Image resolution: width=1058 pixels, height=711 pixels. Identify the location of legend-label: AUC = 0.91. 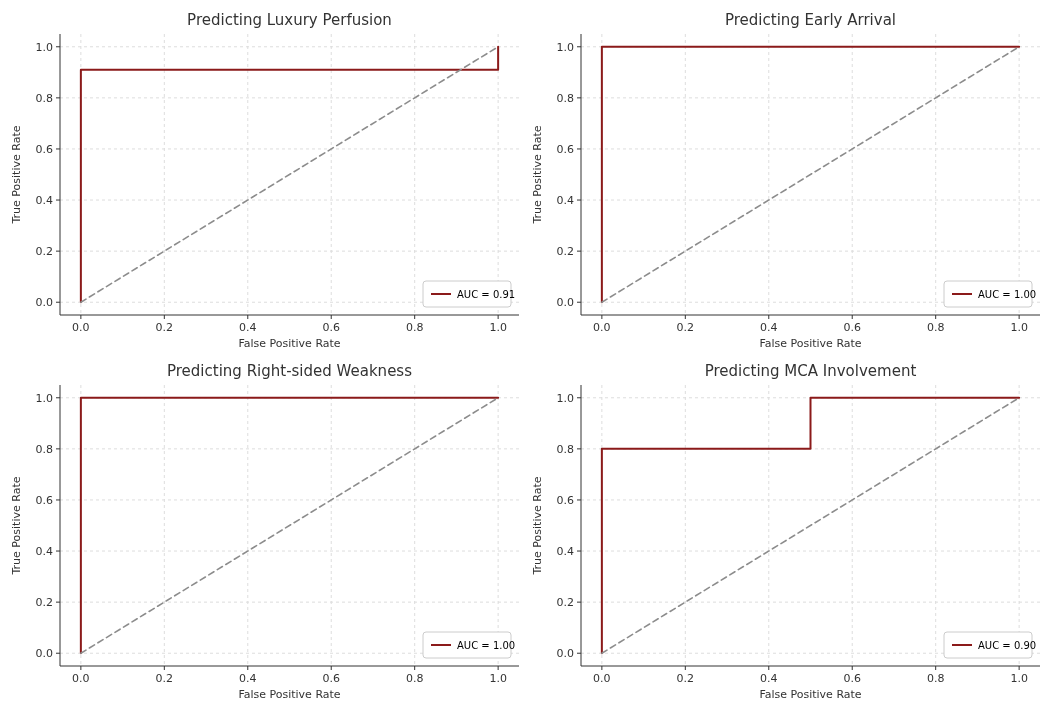
(486, 294).